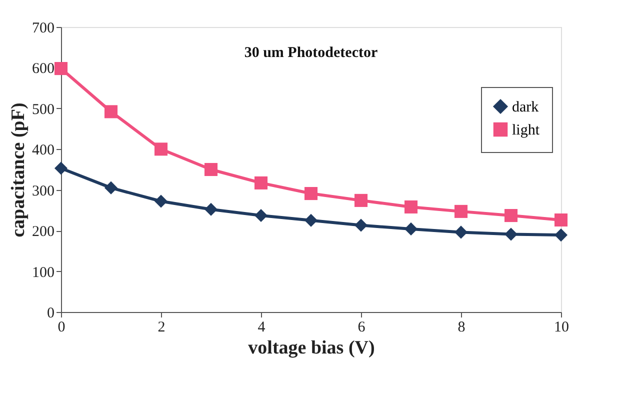  What do you see at coordinates (43, 191) in the screenshot?
I see `y-tick-label: 300` at bounding box center [43, 191].